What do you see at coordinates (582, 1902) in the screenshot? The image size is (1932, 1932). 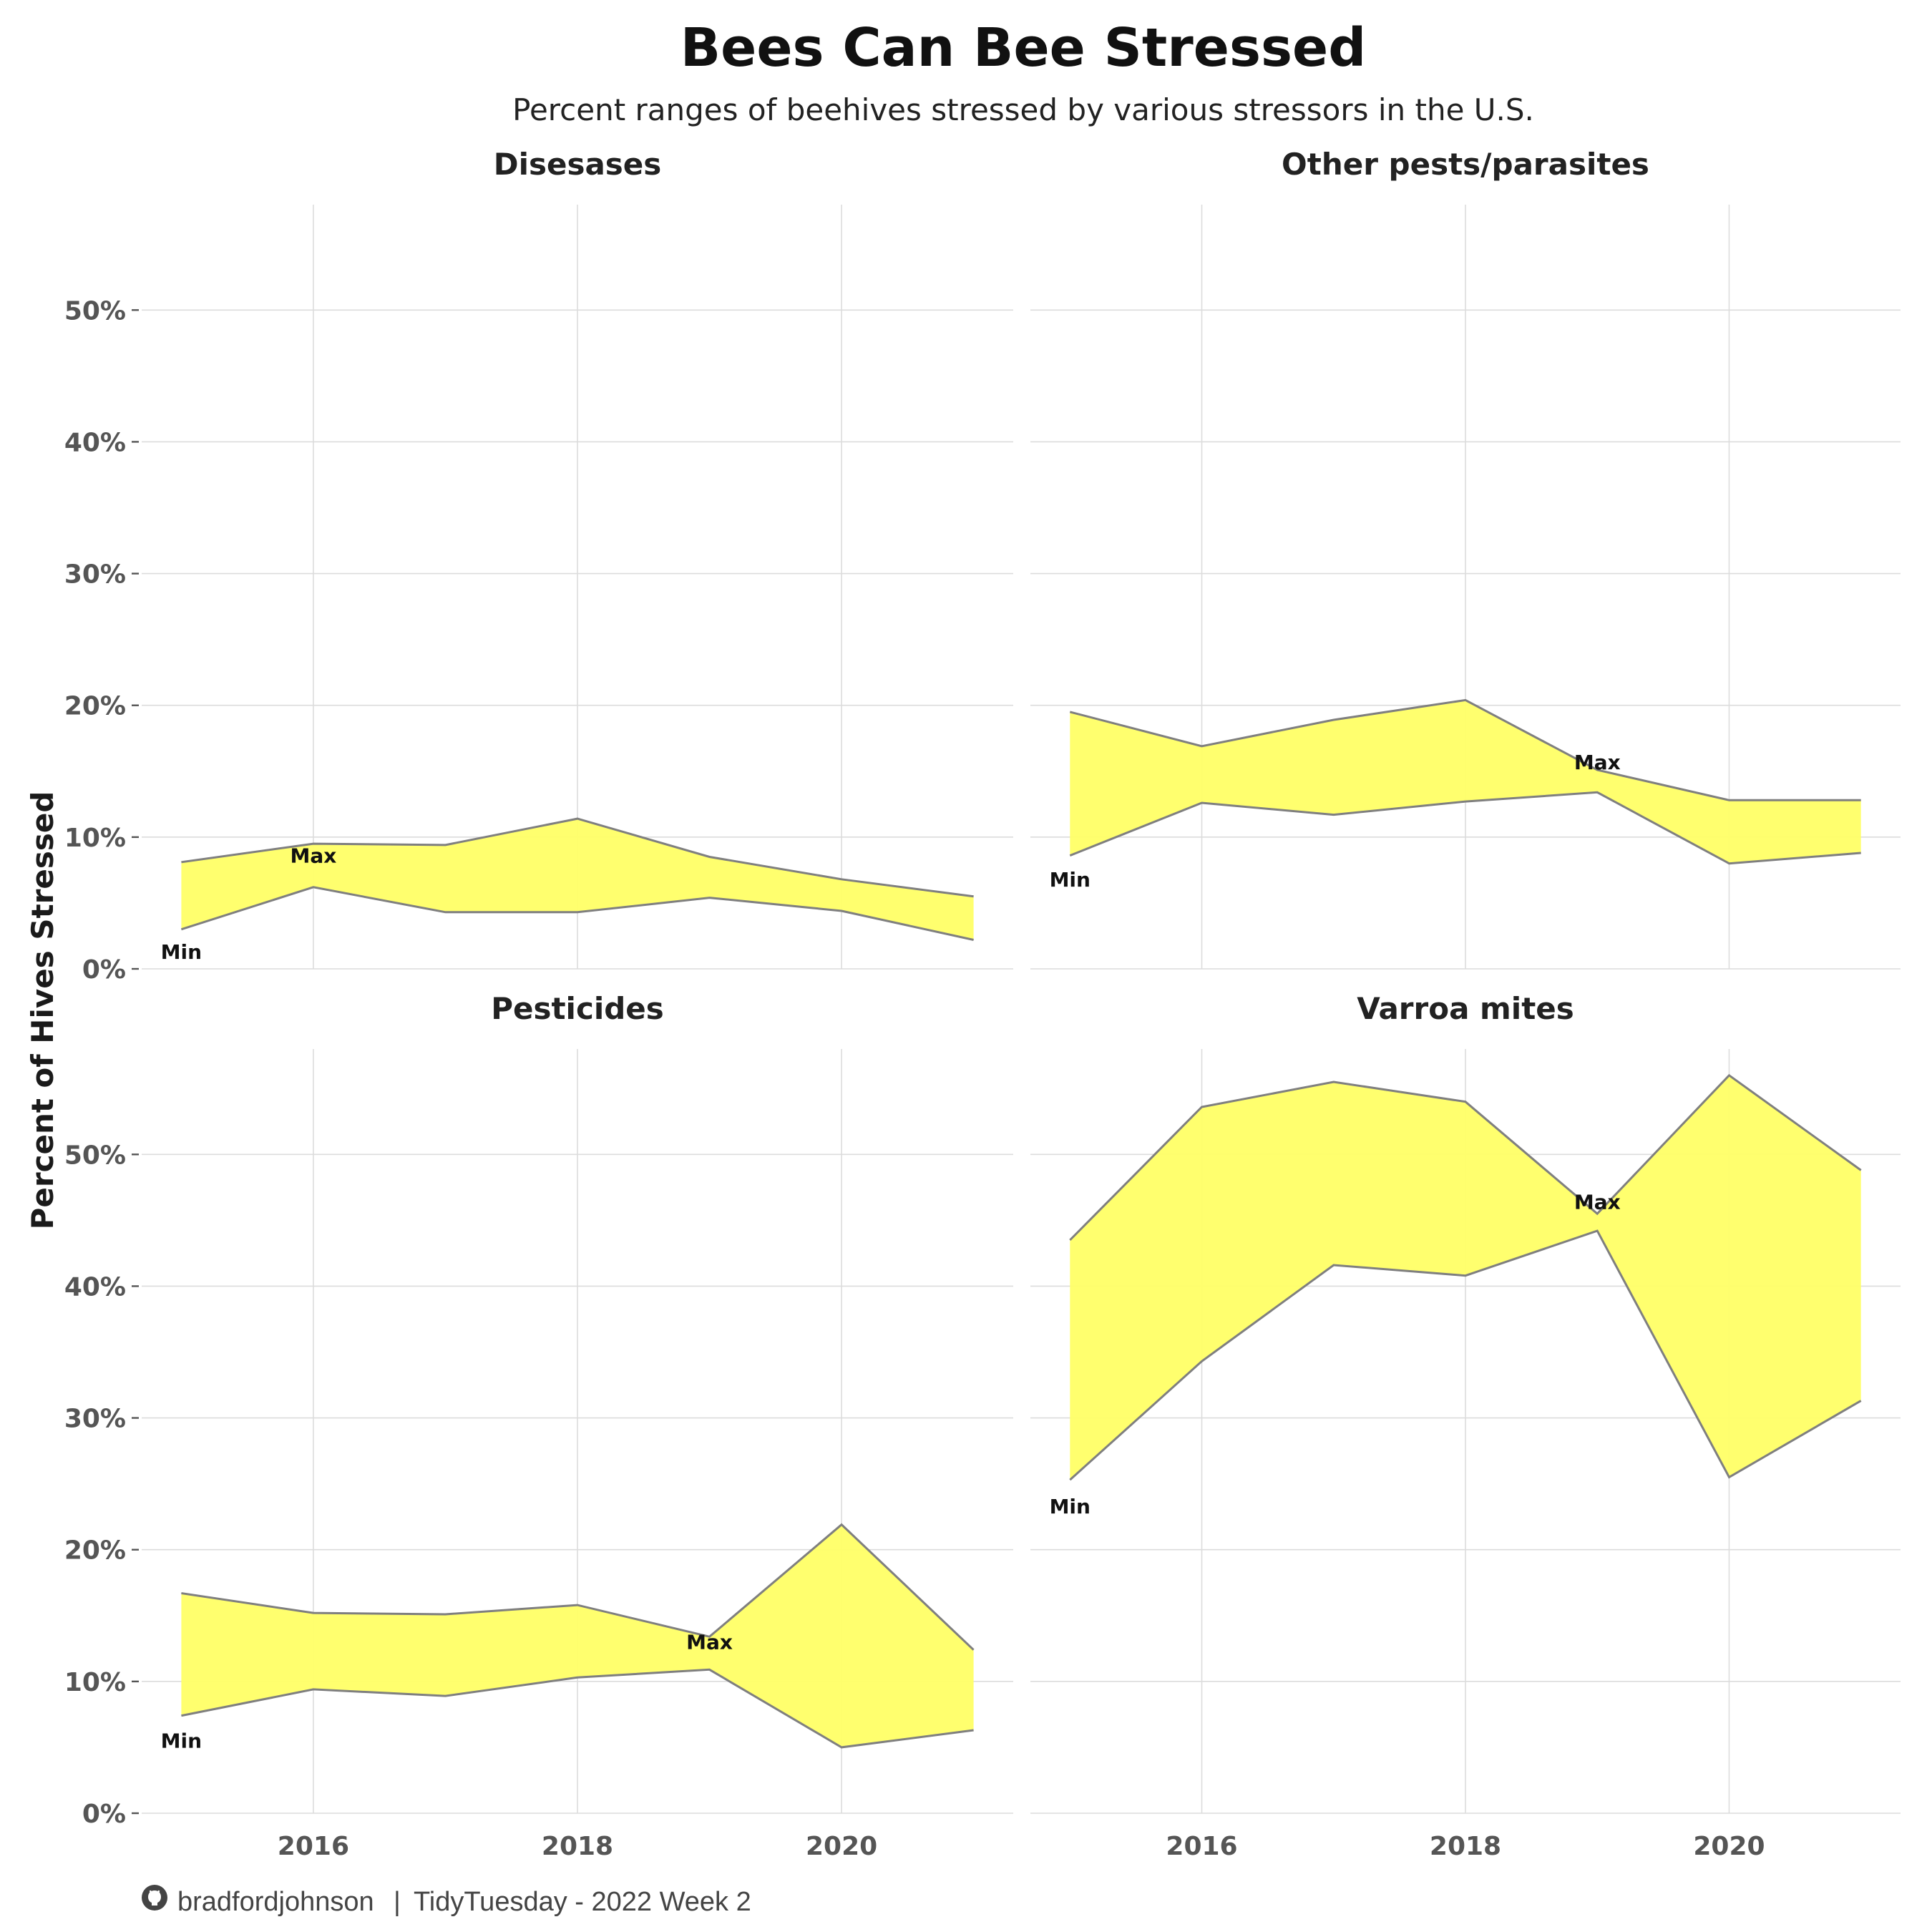 I see `caption-source: TidyTuesday - 2022 Week 2` at bounding box center [582, 1902].